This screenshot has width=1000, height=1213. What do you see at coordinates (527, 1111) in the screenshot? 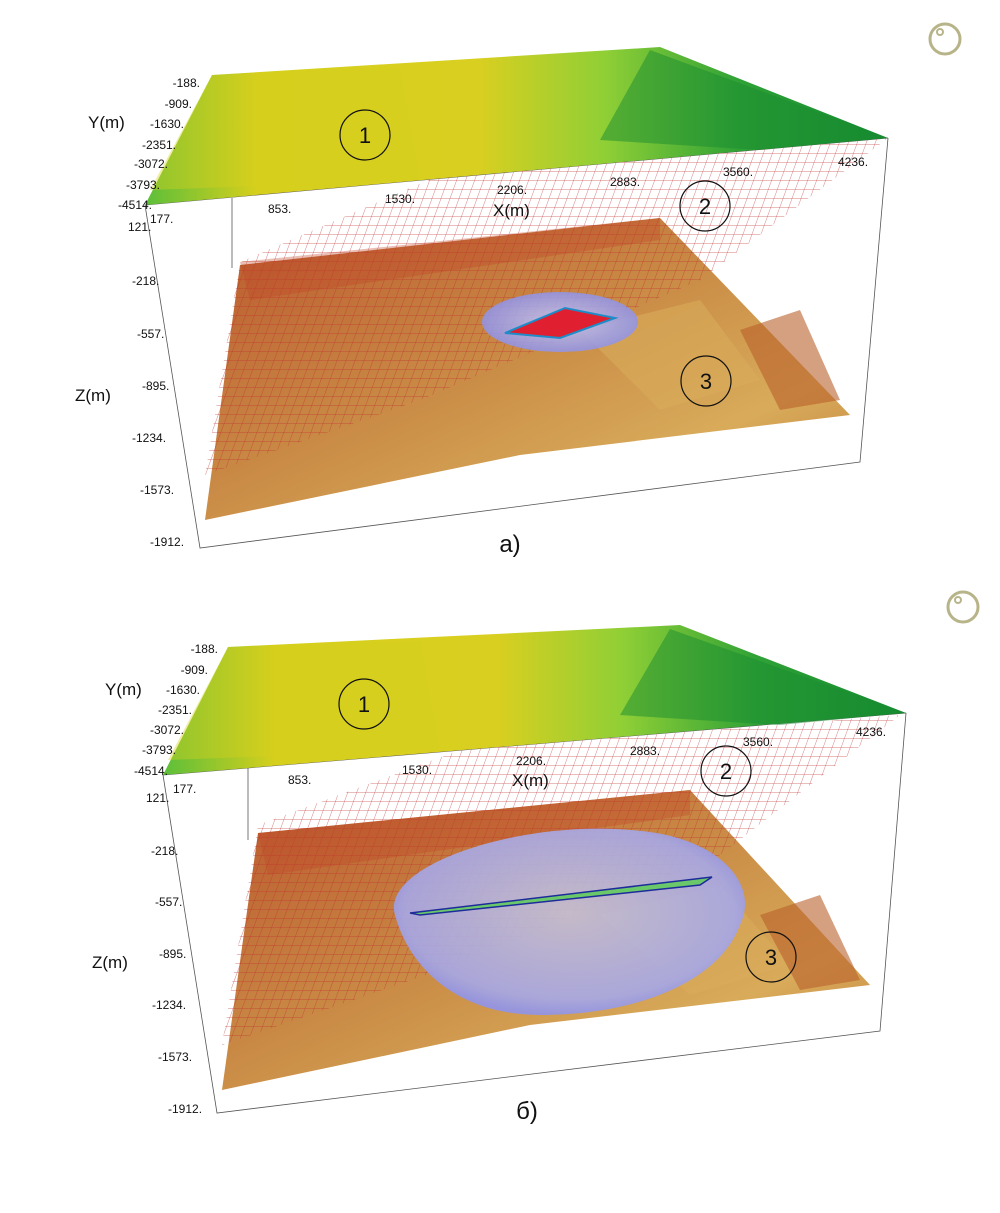
I see `caption-b: б)` at bounding box center [527, 1111].